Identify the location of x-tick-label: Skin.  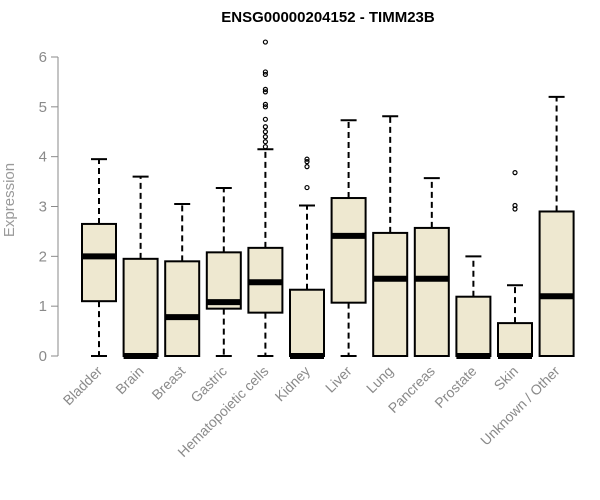
(506, 378).